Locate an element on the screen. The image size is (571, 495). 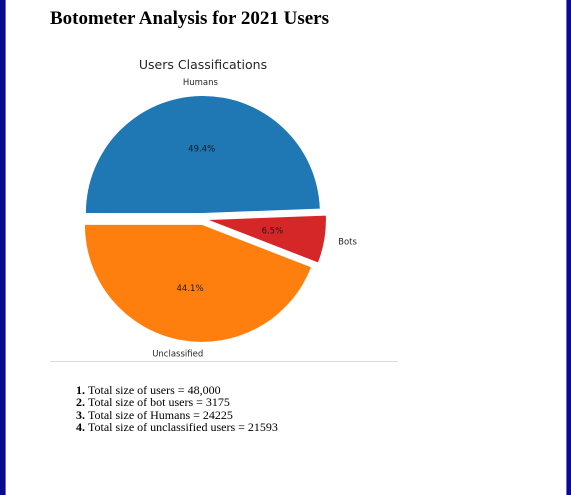
pie-percent-label-unclassified: 44.1% is located at coordinates (190, 289).